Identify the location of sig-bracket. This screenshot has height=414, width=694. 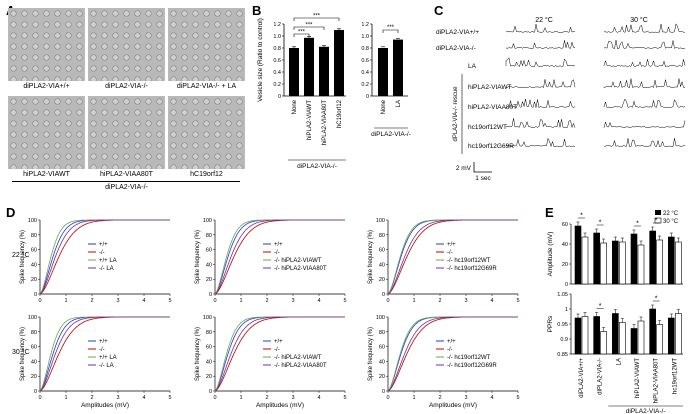
(301, 35).